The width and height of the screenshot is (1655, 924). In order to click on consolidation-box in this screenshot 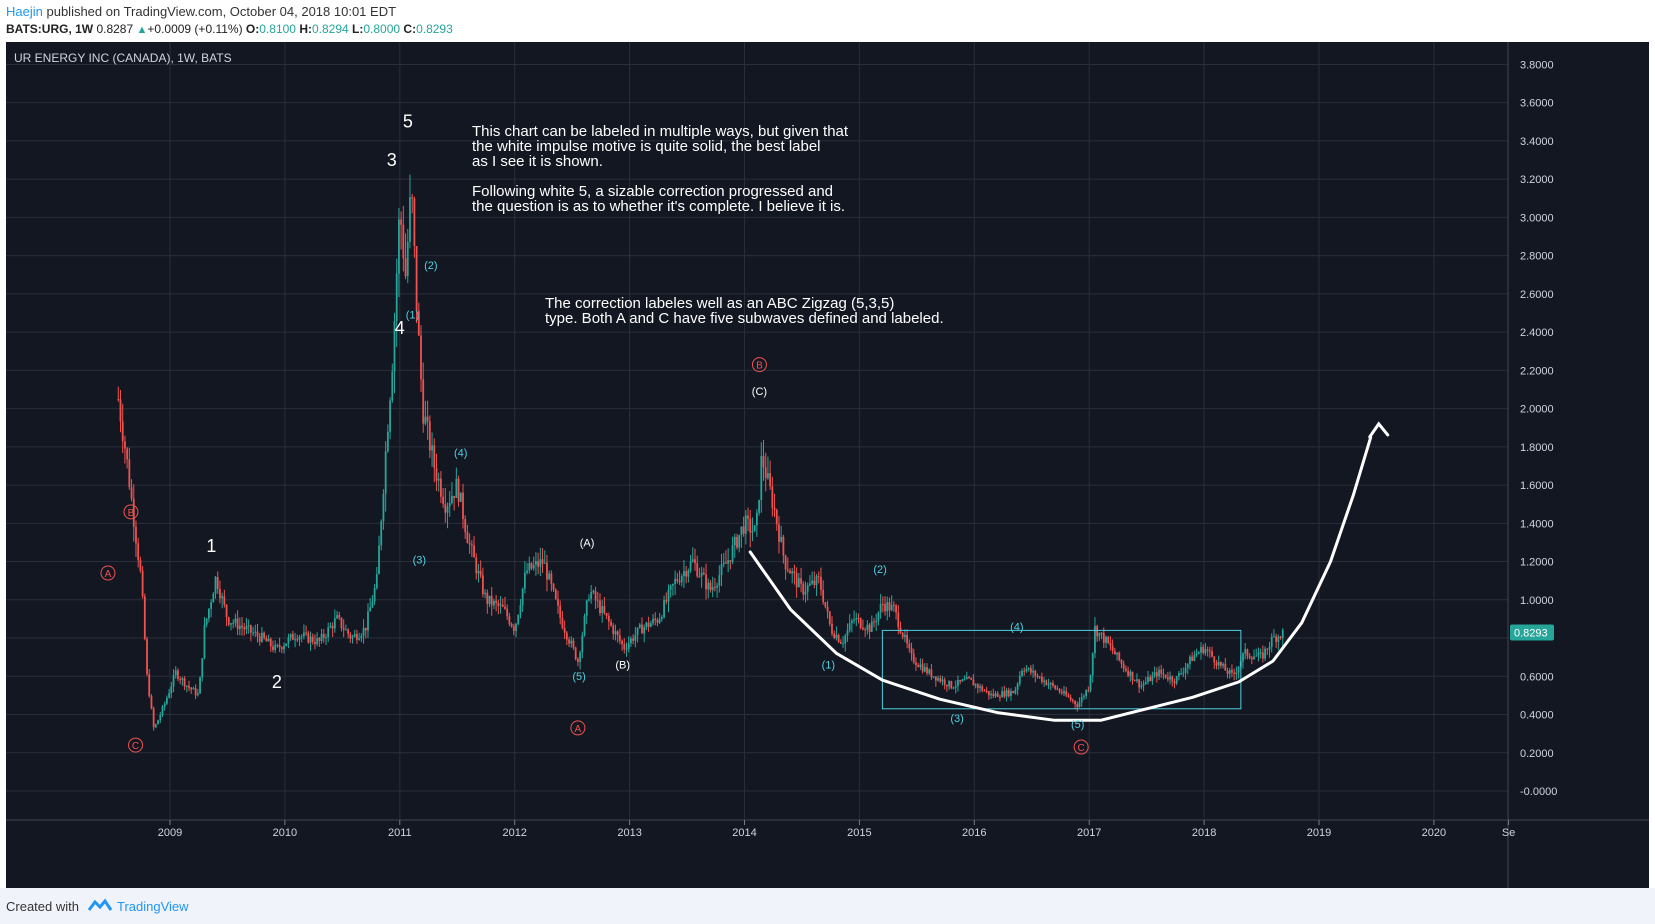, I will do `click(1061, 669)`.